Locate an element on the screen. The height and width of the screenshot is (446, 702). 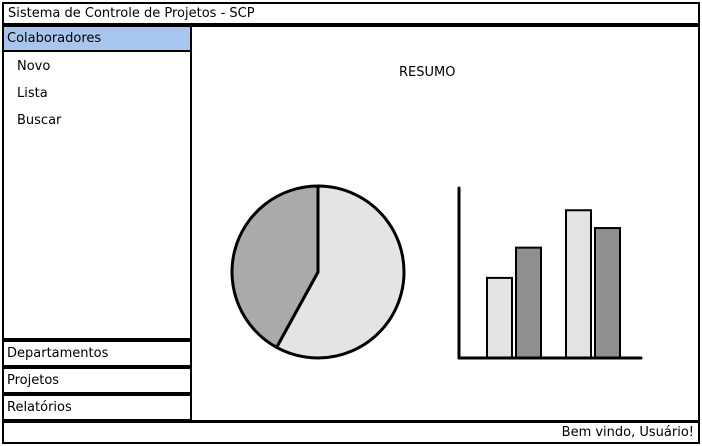
sidebar-subitem-buscar: Buscar is located at coordinates (39, 120).